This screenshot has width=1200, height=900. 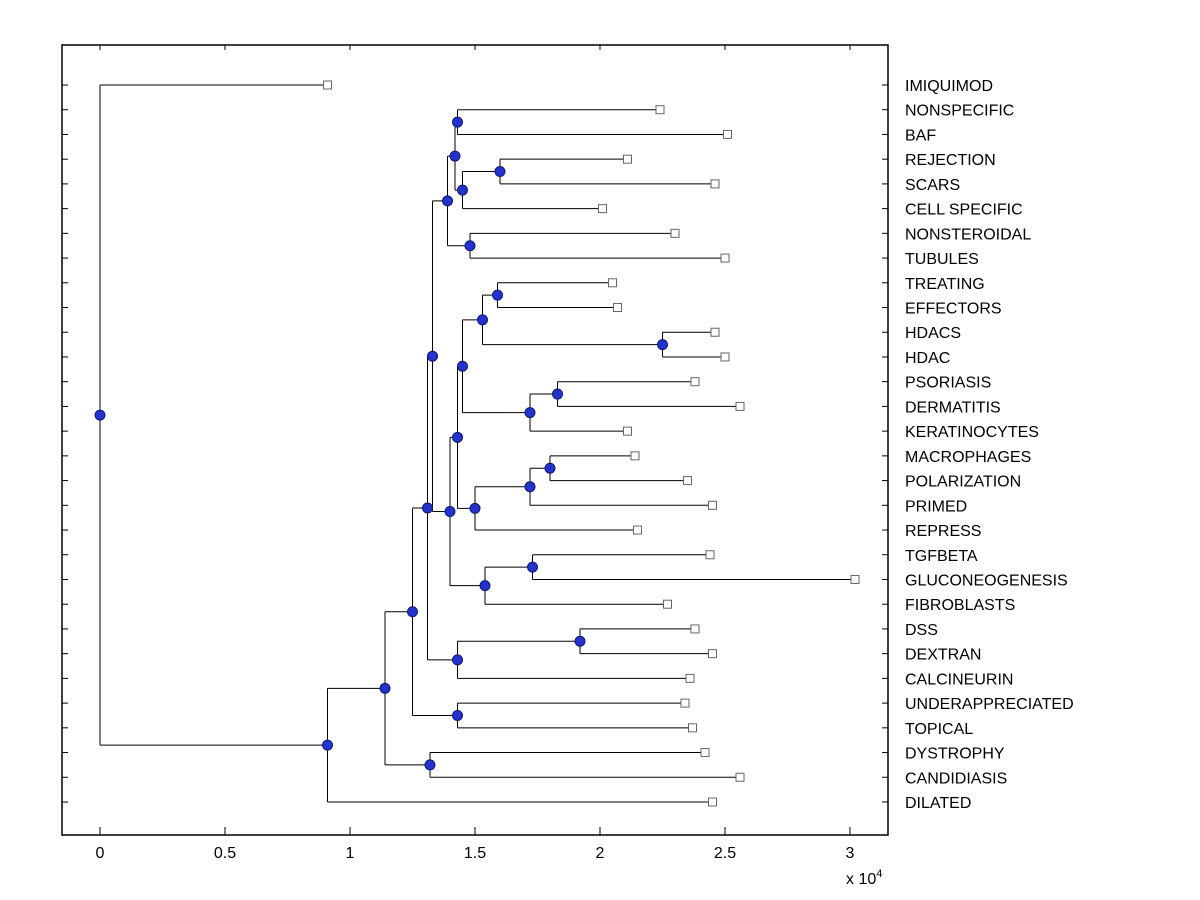 I want to click on x-tick-label: 0.5, so click(x=225, y=853).